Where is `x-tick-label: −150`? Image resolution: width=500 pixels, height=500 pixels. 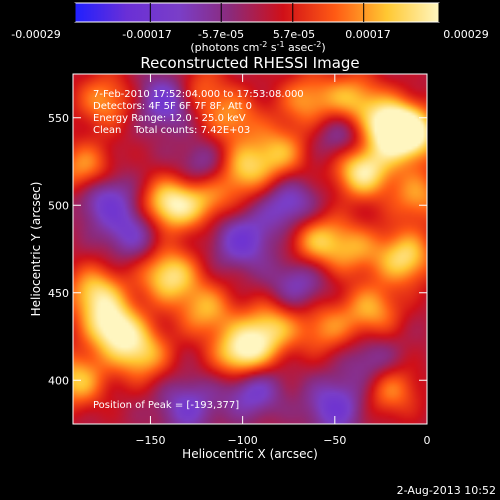 x-tick-label: −150 is located at coordinates (150, 440).